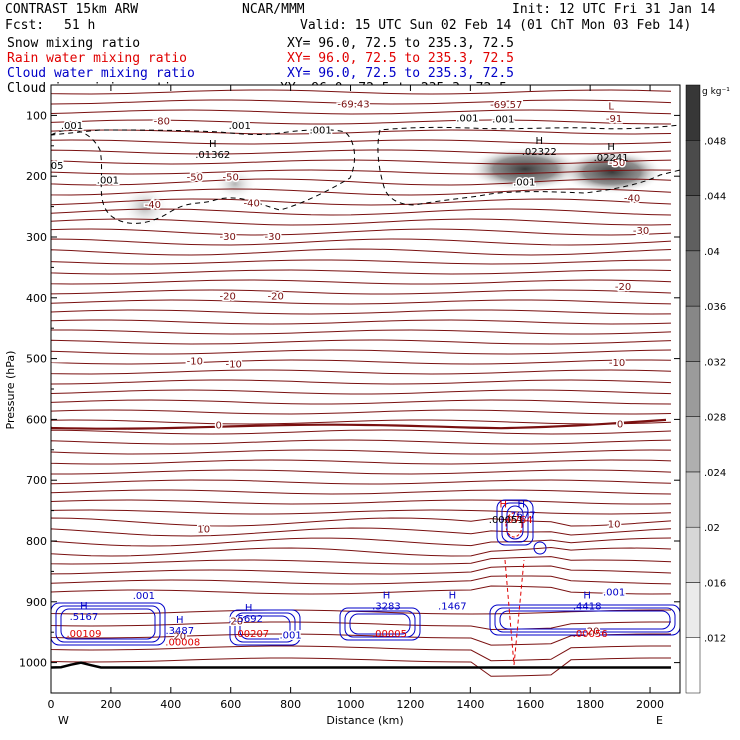 Image resolution: width=740 pixels, height=740 pixels. What do you see at coordinates (452, 607) in the screenshot?
I see `cloud-water-max-value: .1467` at bounding box center [452, 607].